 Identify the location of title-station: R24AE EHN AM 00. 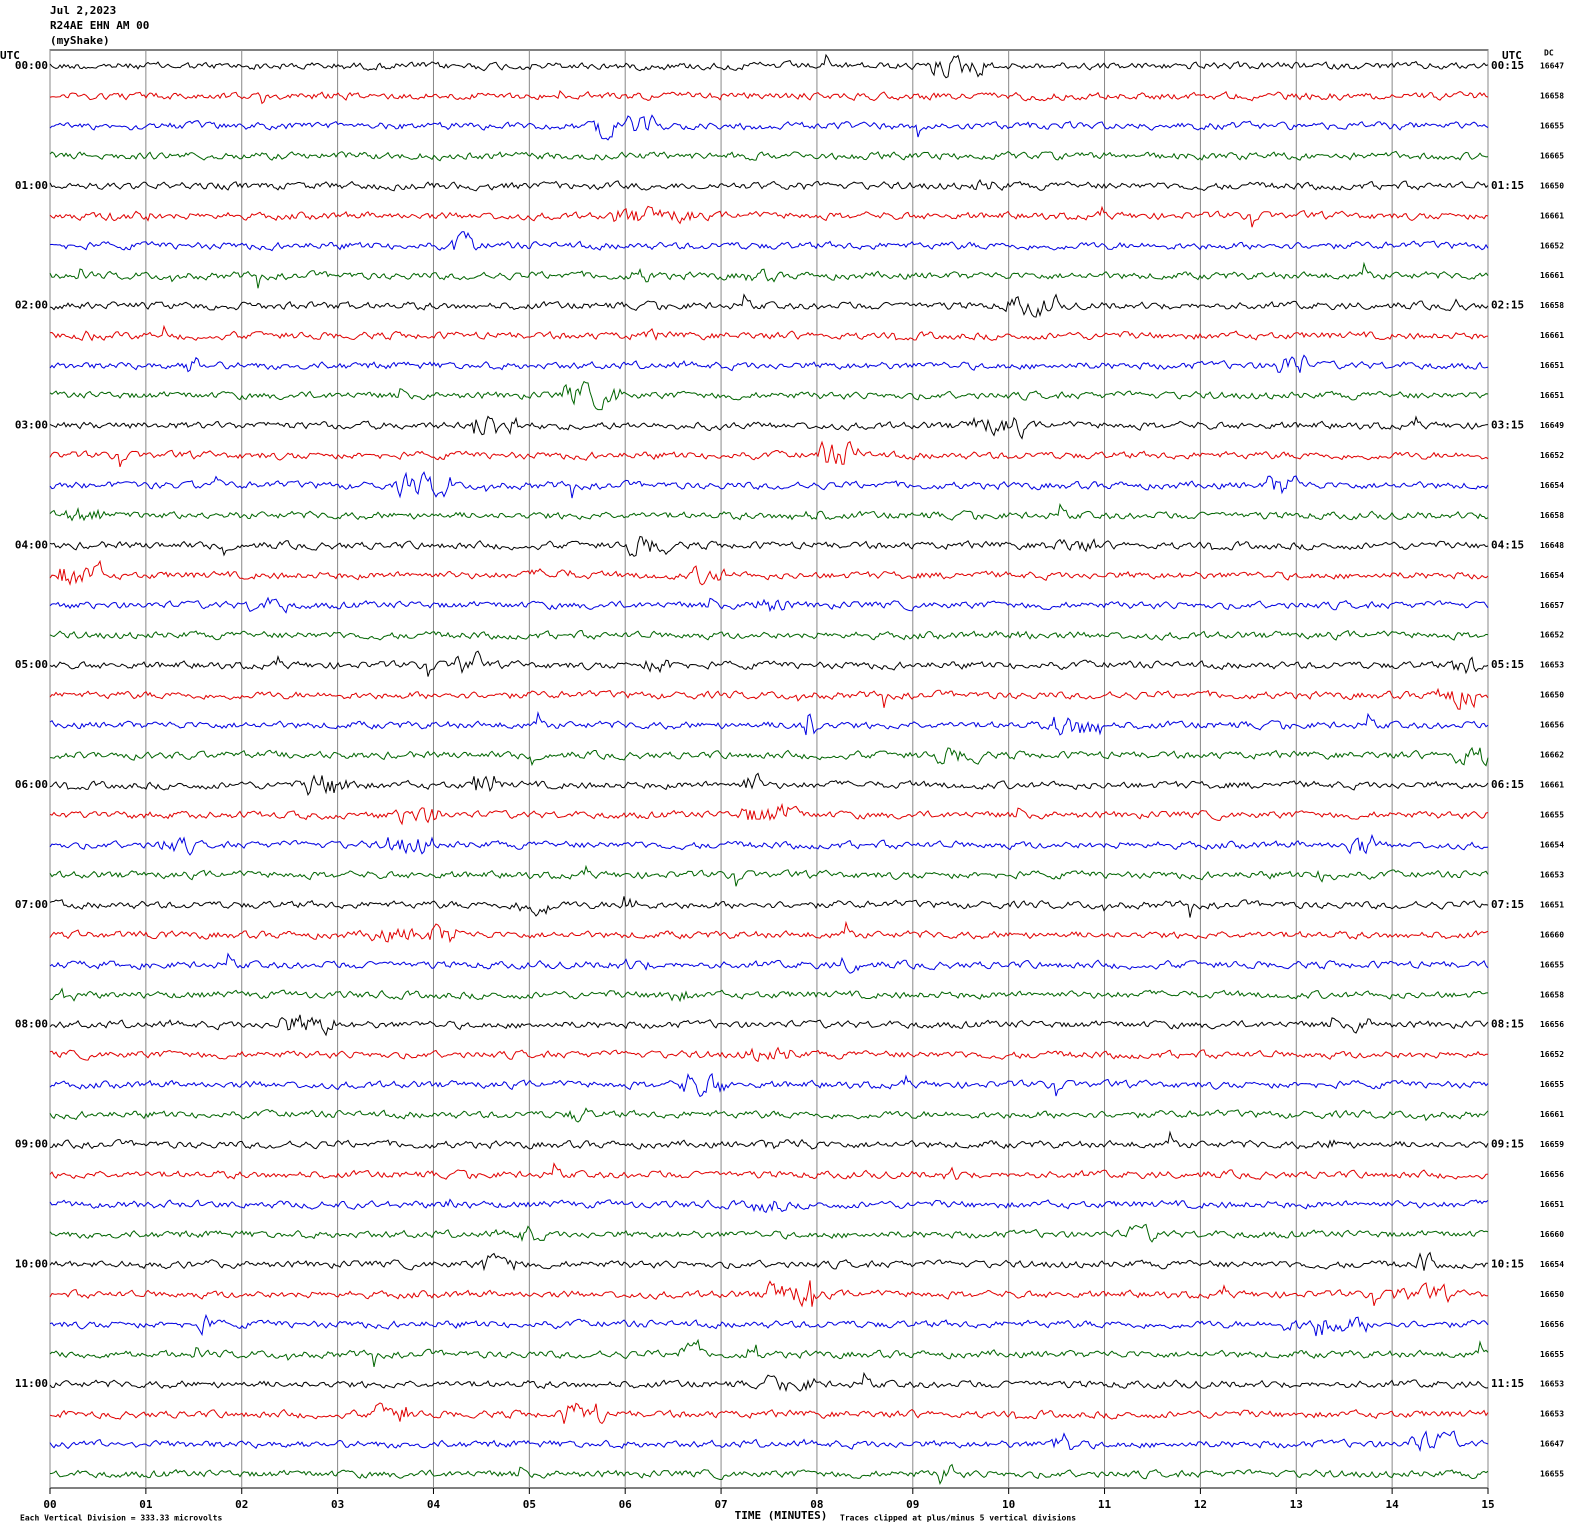
(99, 25).